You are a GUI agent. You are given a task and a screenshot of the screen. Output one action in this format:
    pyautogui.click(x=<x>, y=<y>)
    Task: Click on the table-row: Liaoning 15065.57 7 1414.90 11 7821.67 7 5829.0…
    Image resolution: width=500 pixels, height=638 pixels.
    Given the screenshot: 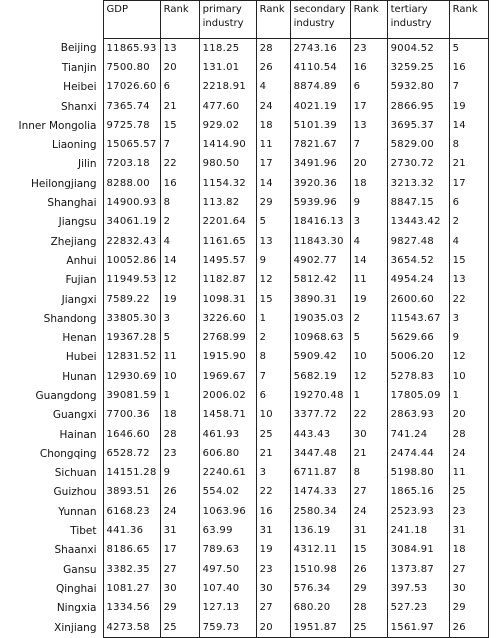 What is the action you would take?
    pyautogui.click(x=244, y=145)
    